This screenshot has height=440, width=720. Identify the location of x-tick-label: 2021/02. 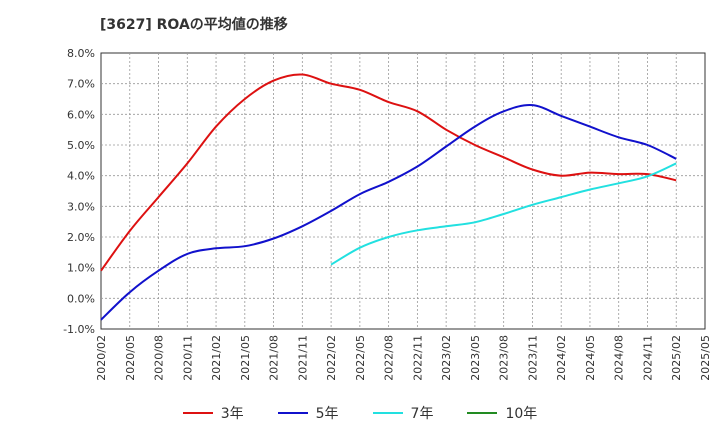
(216, 358).